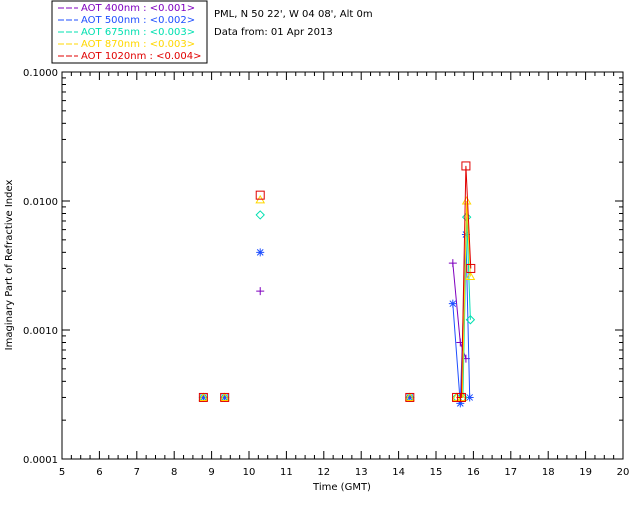  What do you see at coordinates (40, 331) in the screenshot?
I see `y-tick-label: 0.0010` at bounding box center [40, 331].